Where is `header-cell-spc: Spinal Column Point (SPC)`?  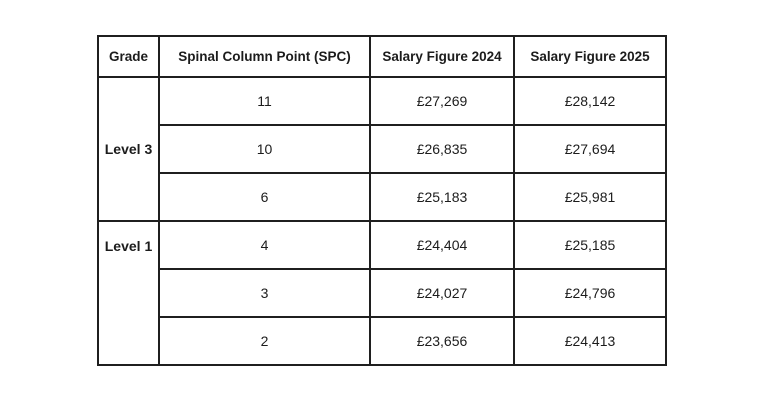 header-cell-spc: Spinal Column Point (SPC) is located at coordinates (264, 56).